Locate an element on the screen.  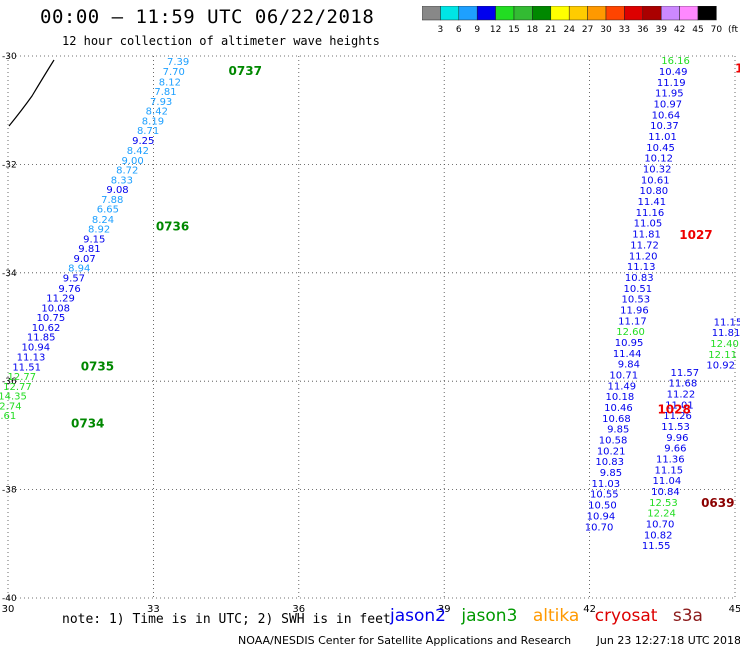
lat-tick-label: -36 is located at coordinates (9, 382).